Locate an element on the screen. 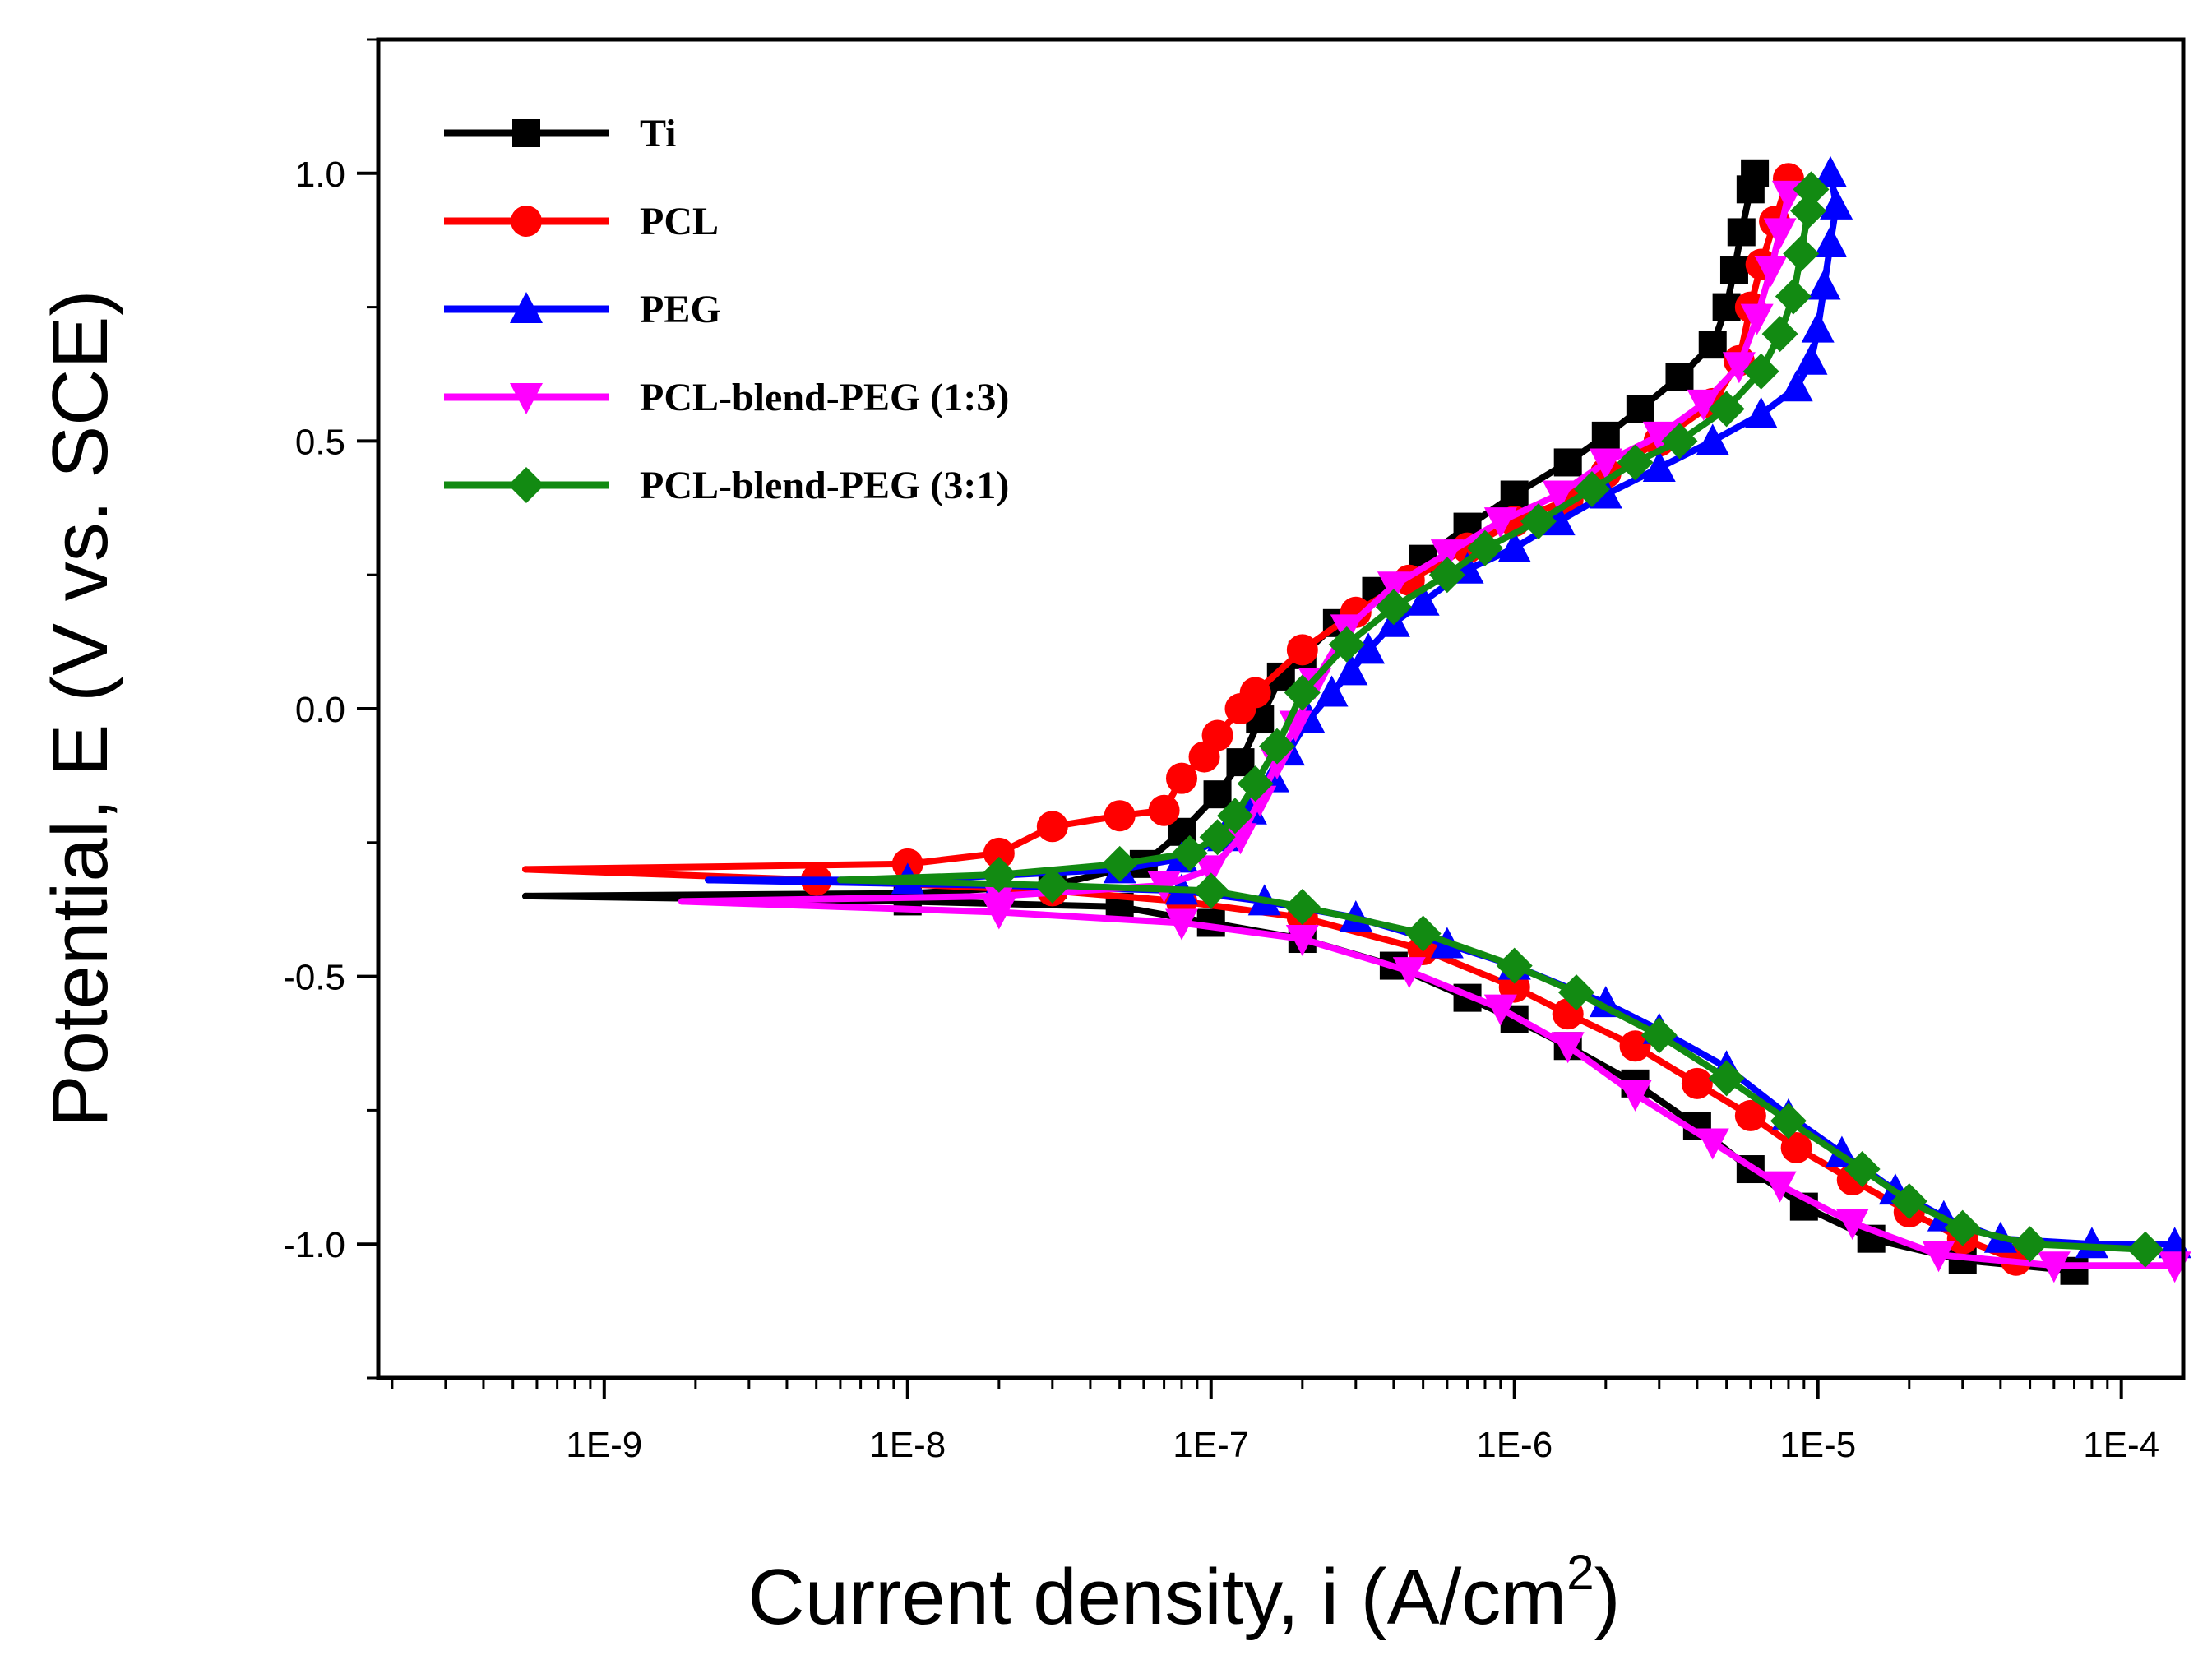 Image resolution: width=2212 pixels, height=1669 pixels. x-tick-label: 1E-8 is located at coordinates (907, 1445).